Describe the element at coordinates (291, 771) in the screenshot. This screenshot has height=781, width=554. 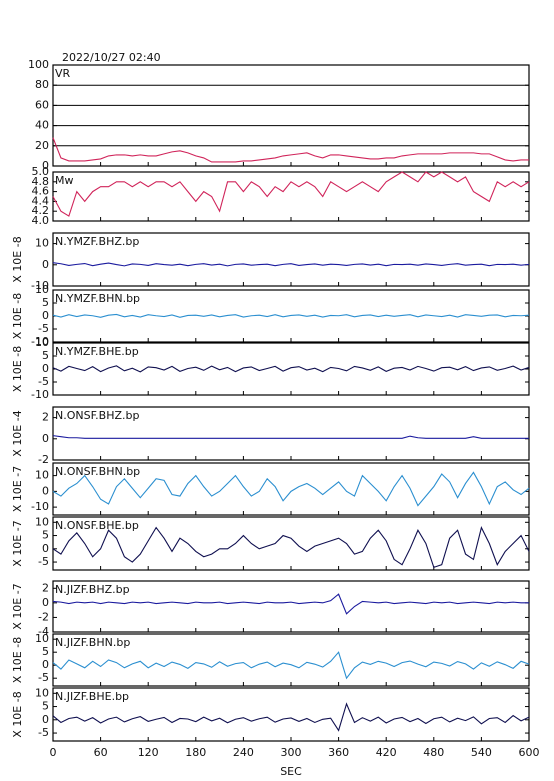
I see `x-axis-label: SEC` at that location.